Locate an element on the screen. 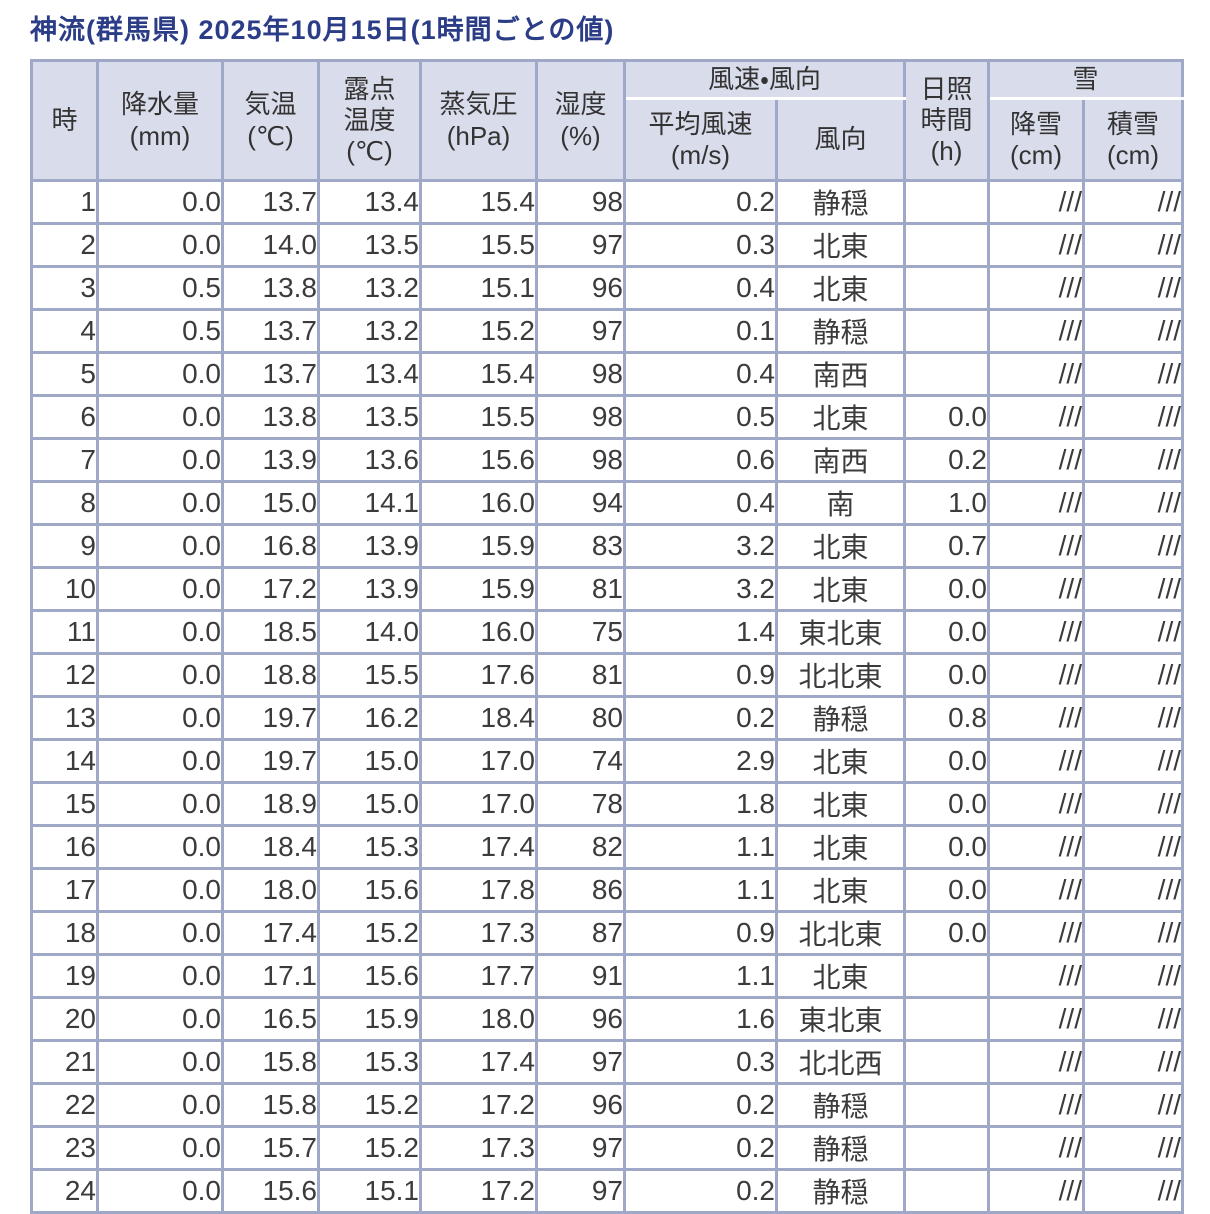 Image resolution: width=1210 pixels, height=1214 pixels. cell-humidity: 74 is located at coordinates (580, 761).